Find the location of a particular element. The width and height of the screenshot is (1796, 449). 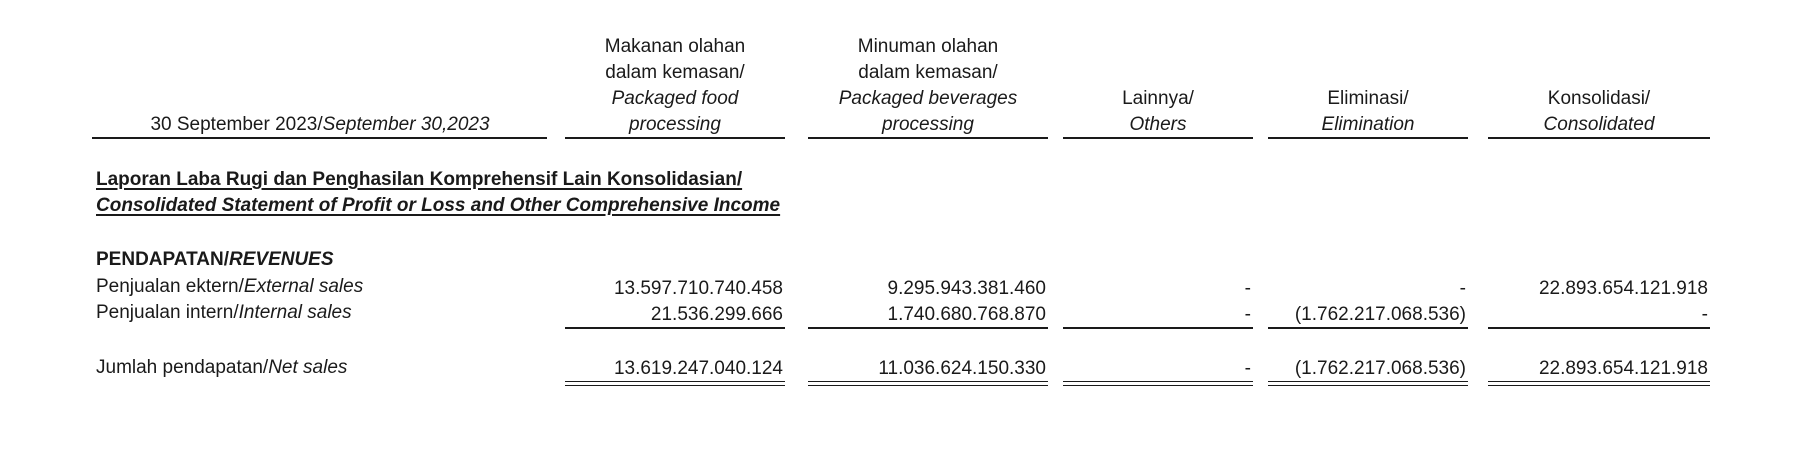

row-label-italic: External sales is located at coordinates (303, 286).